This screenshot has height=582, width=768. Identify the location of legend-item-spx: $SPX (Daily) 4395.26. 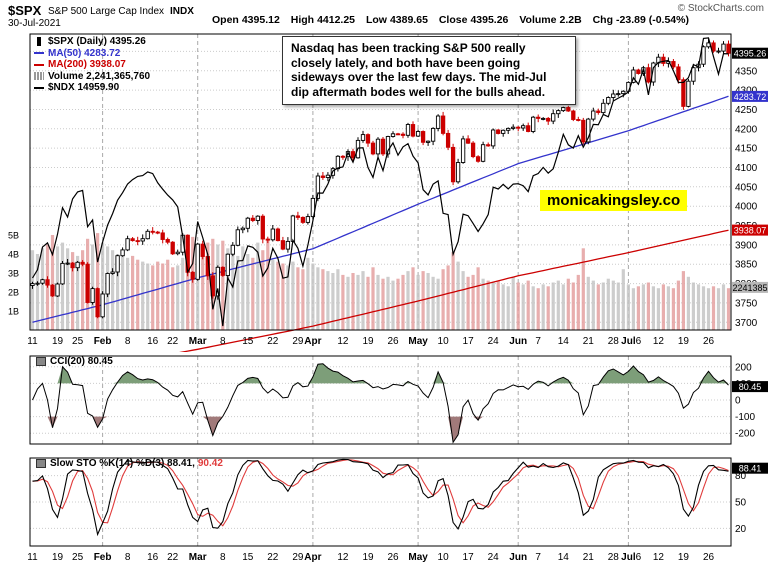
(92, 42).